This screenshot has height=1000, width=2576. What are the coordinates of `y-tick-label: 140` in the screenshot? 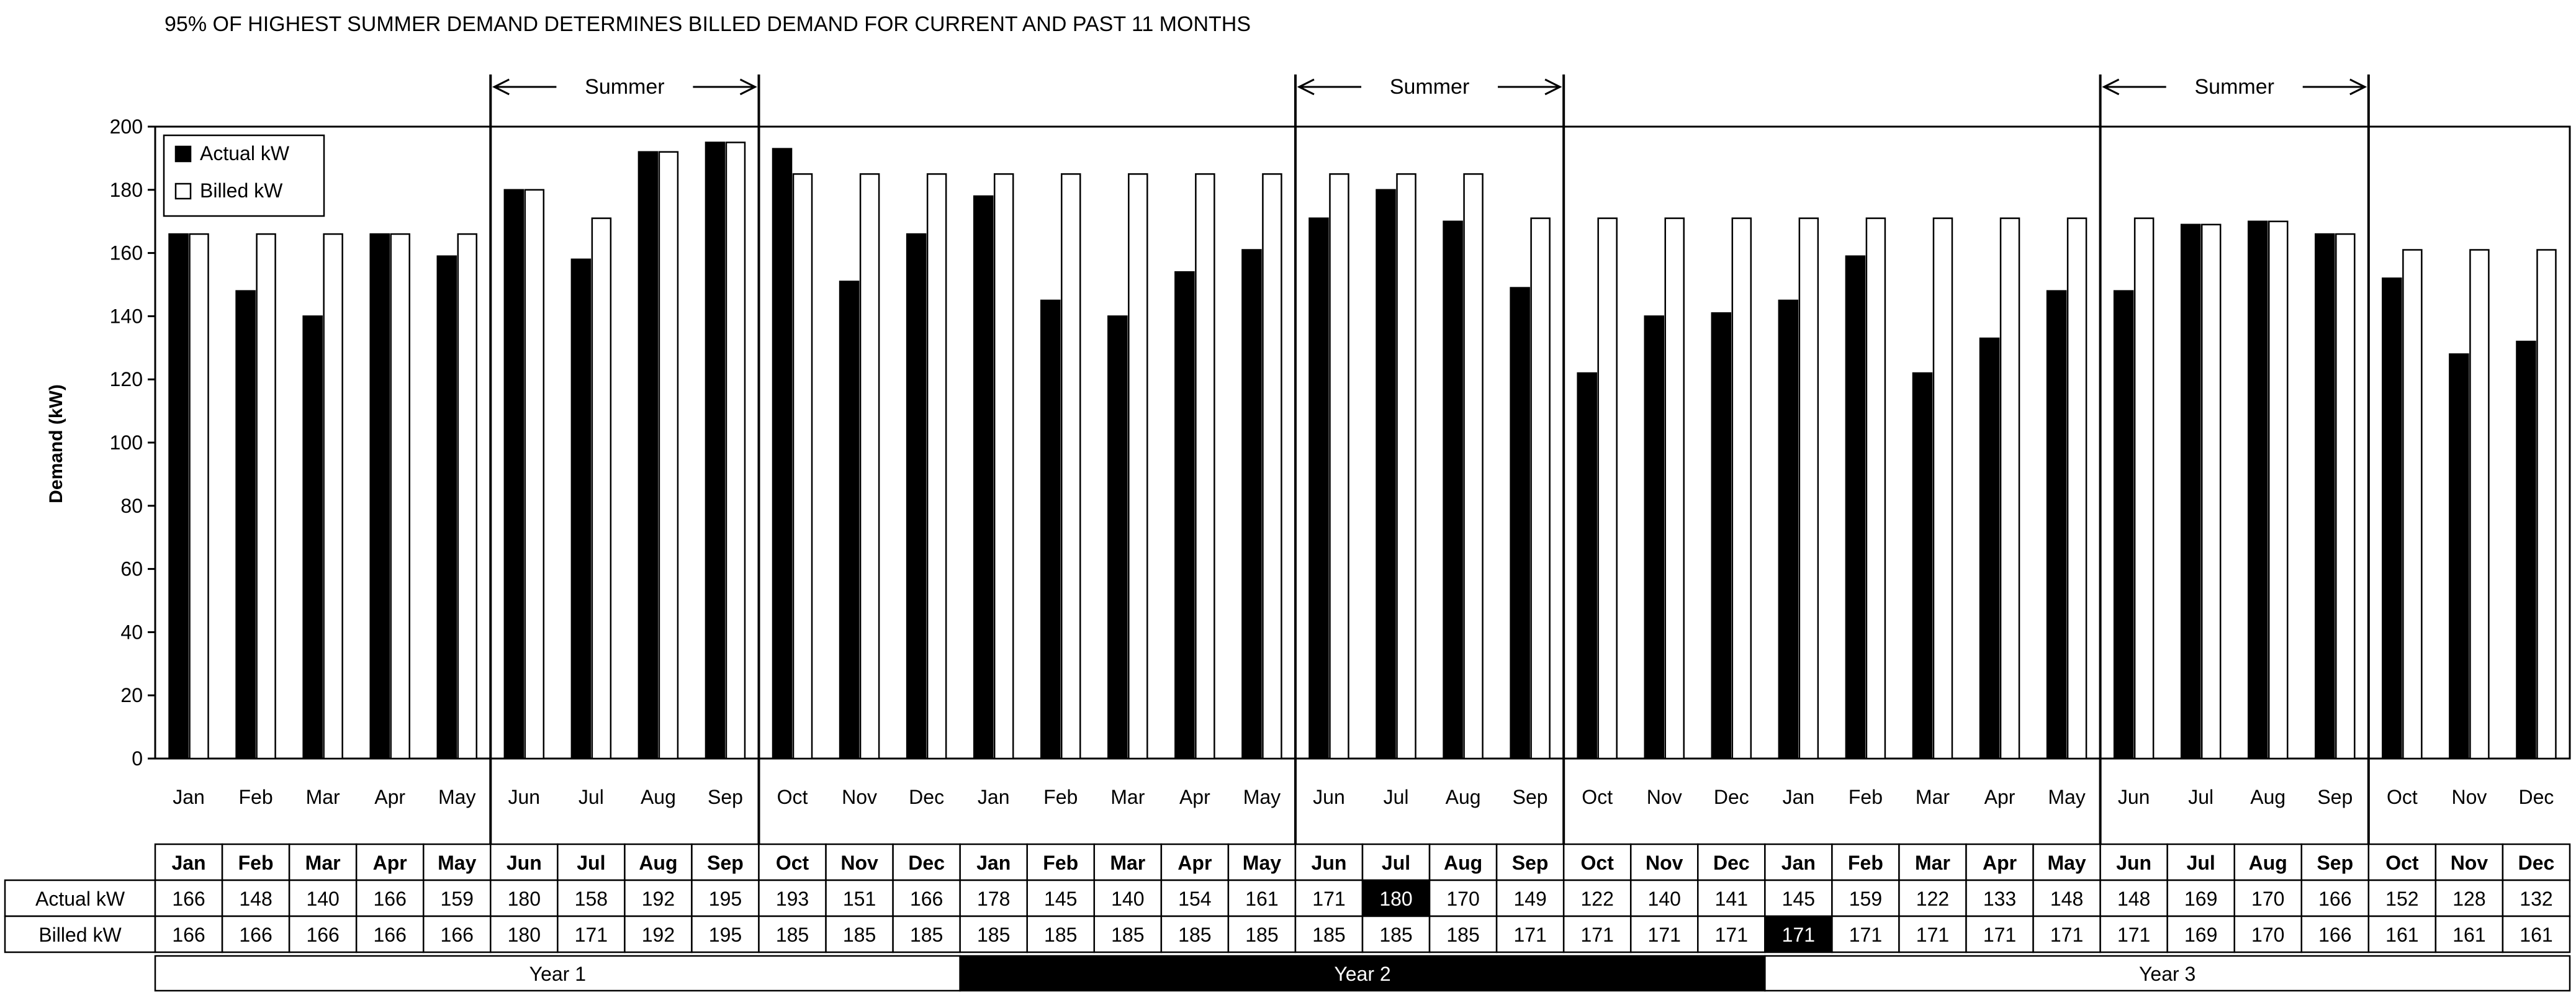 It's located at (126, 316).